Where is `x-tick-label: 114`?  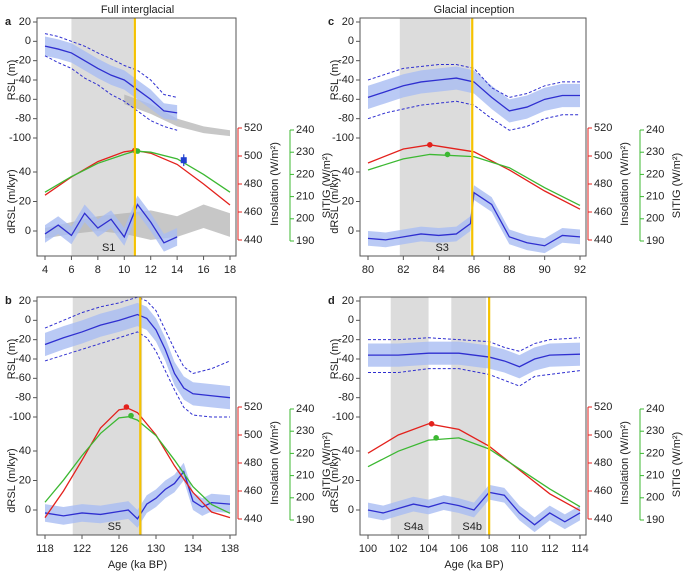
x-tick-label: 114 is located at coordinates (580, 549).